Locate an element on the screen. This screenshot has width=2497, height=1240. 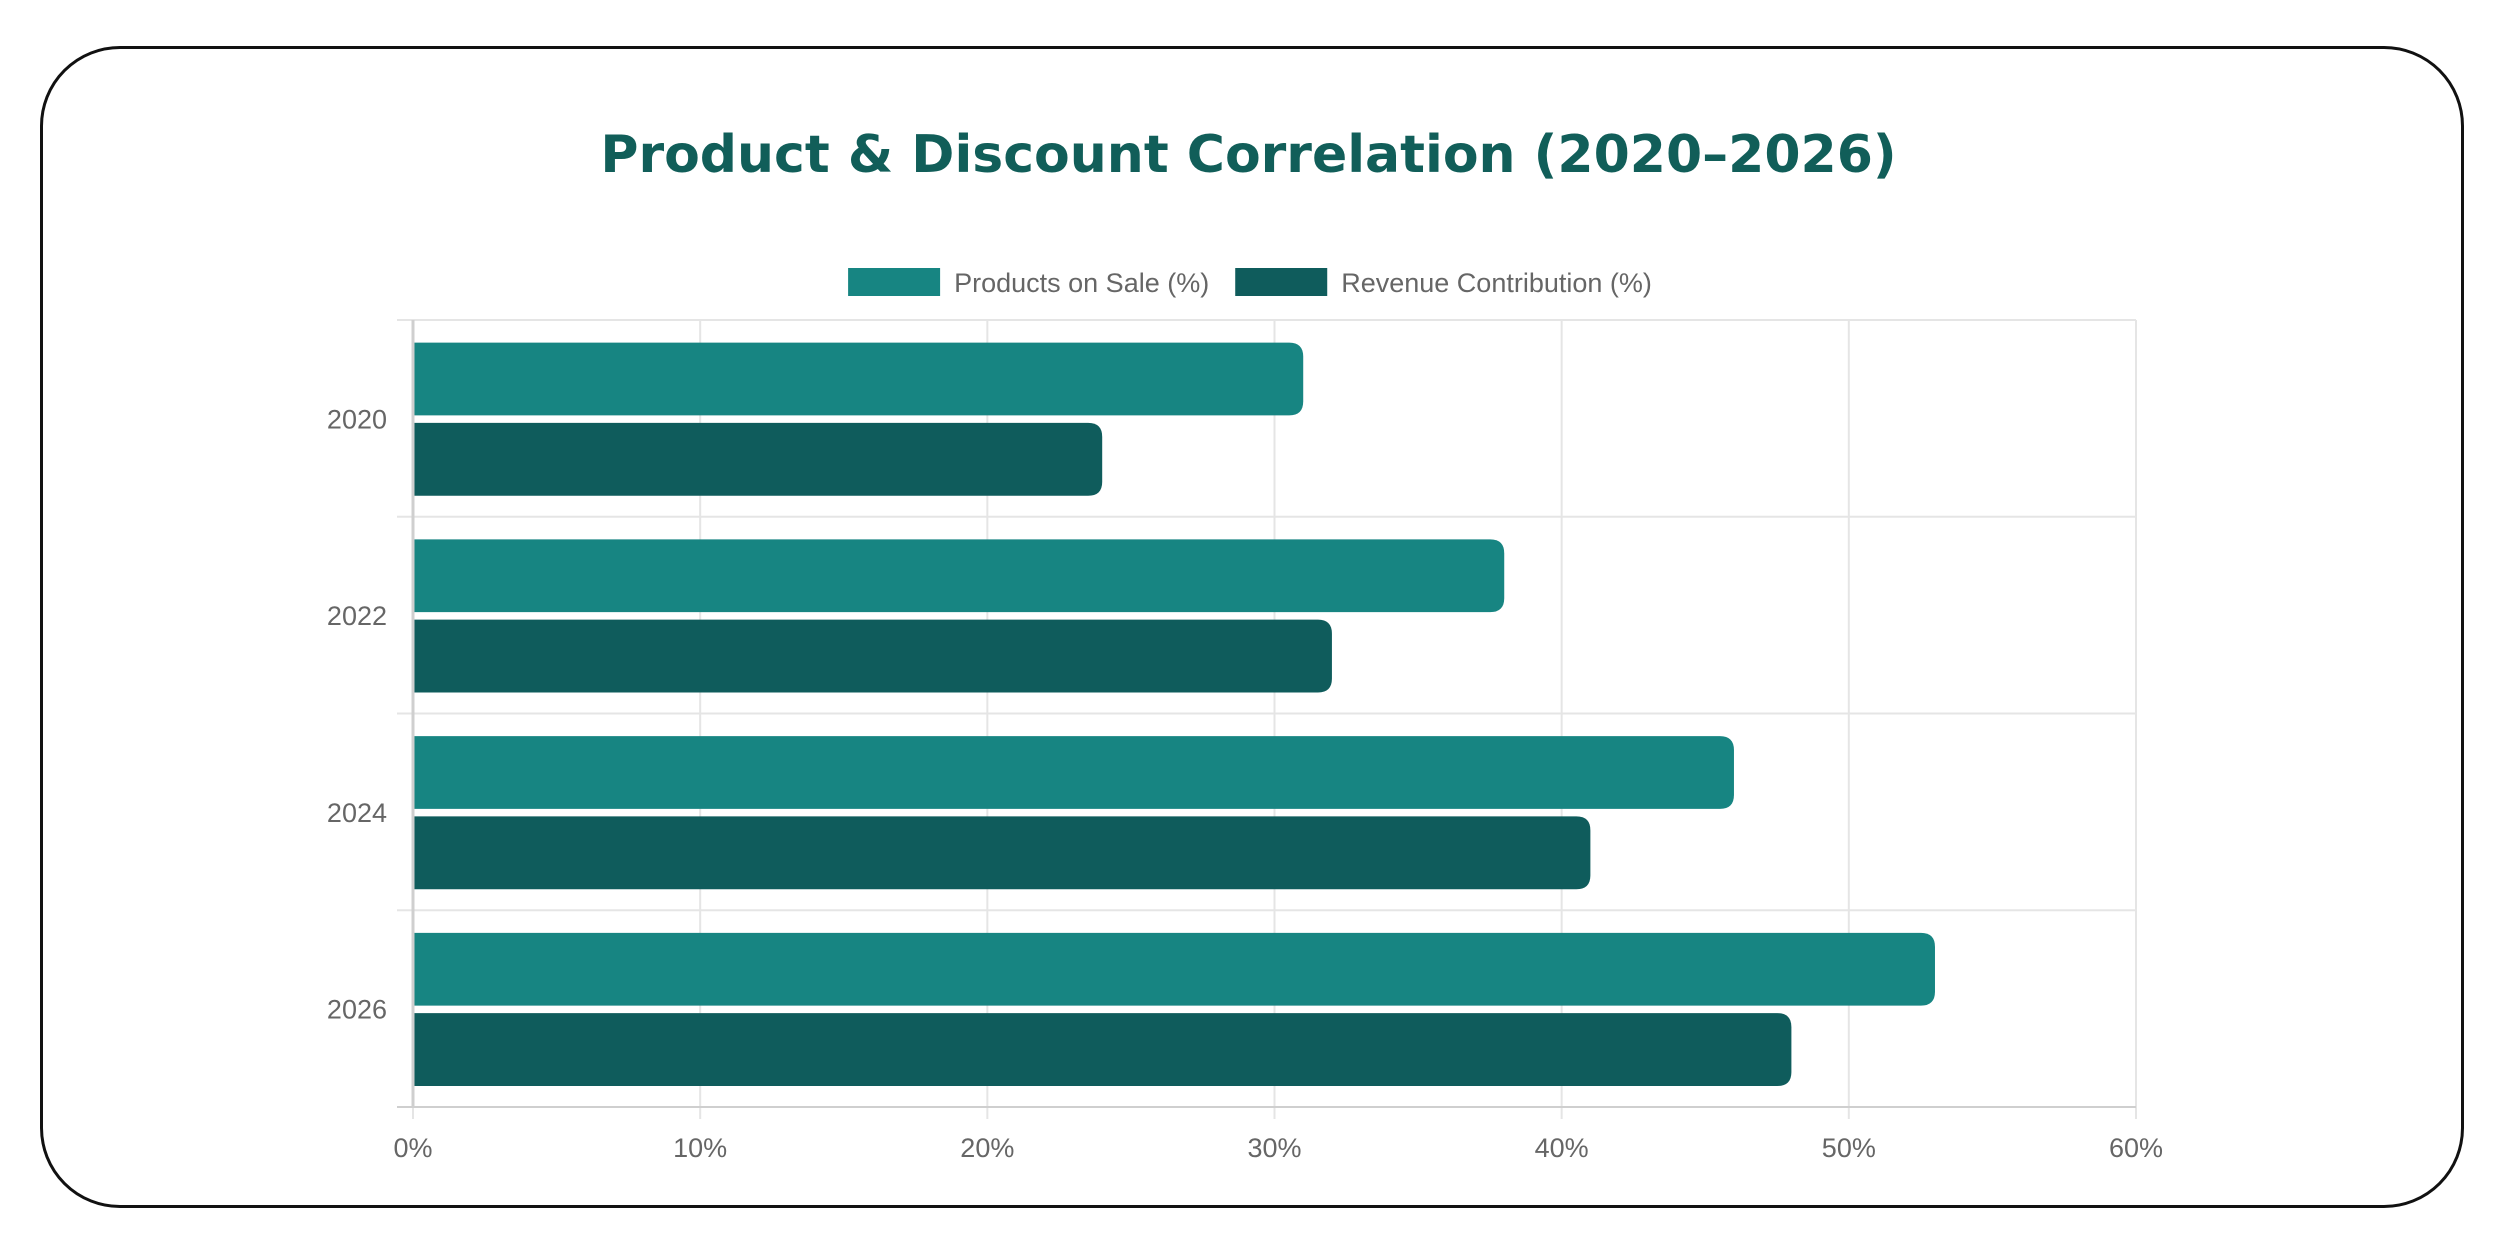
y-tick-label: 2024 is located at coordinates (357, 813).